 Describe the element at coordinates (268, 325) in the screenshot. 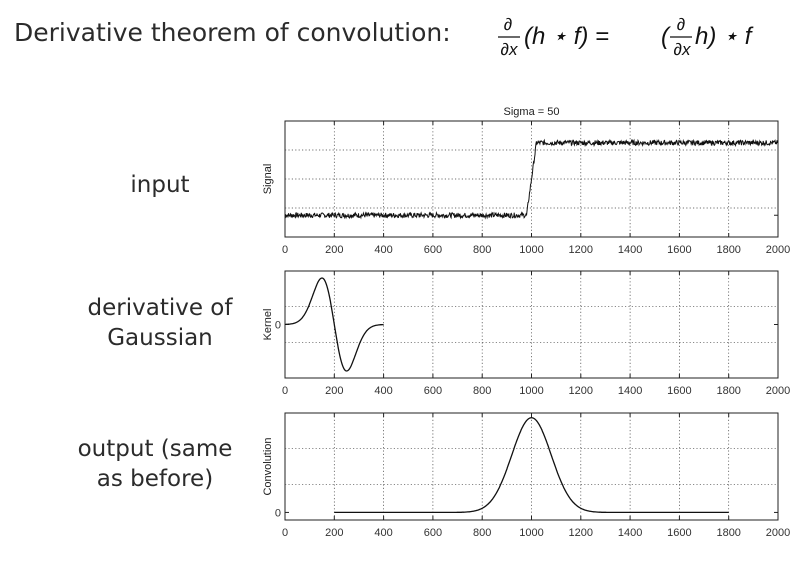

I see `y-axis-label: Kernel` at that location.